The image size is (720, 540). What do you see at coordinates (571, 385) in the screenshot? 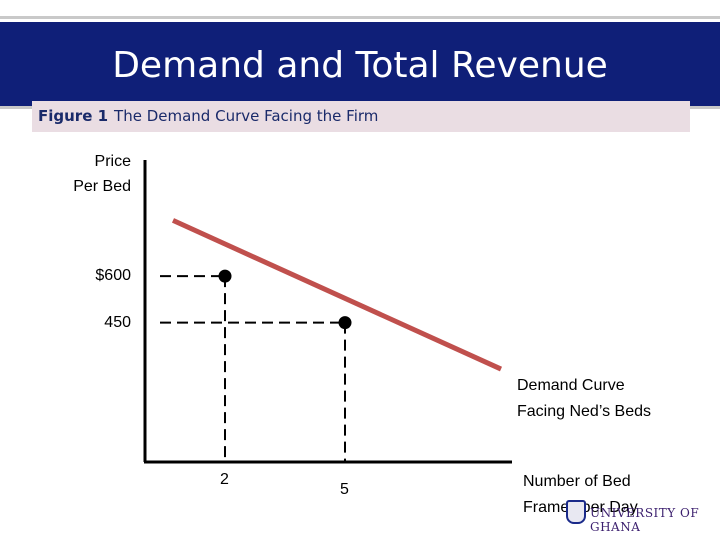
I see `curve-label-line1: Demand Curve` at bounding box center [571, 385].